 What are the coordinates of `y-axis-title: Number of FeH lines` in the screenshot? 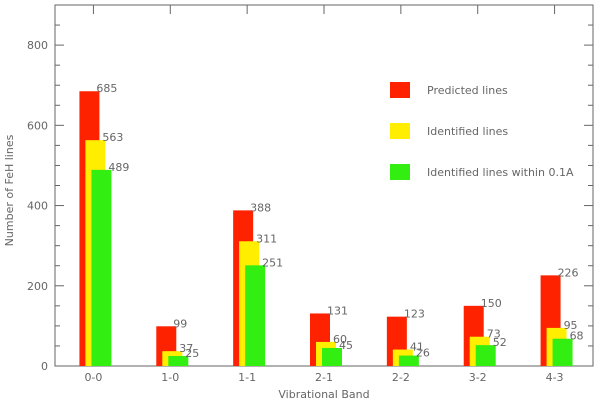 It's located at (9, 190).